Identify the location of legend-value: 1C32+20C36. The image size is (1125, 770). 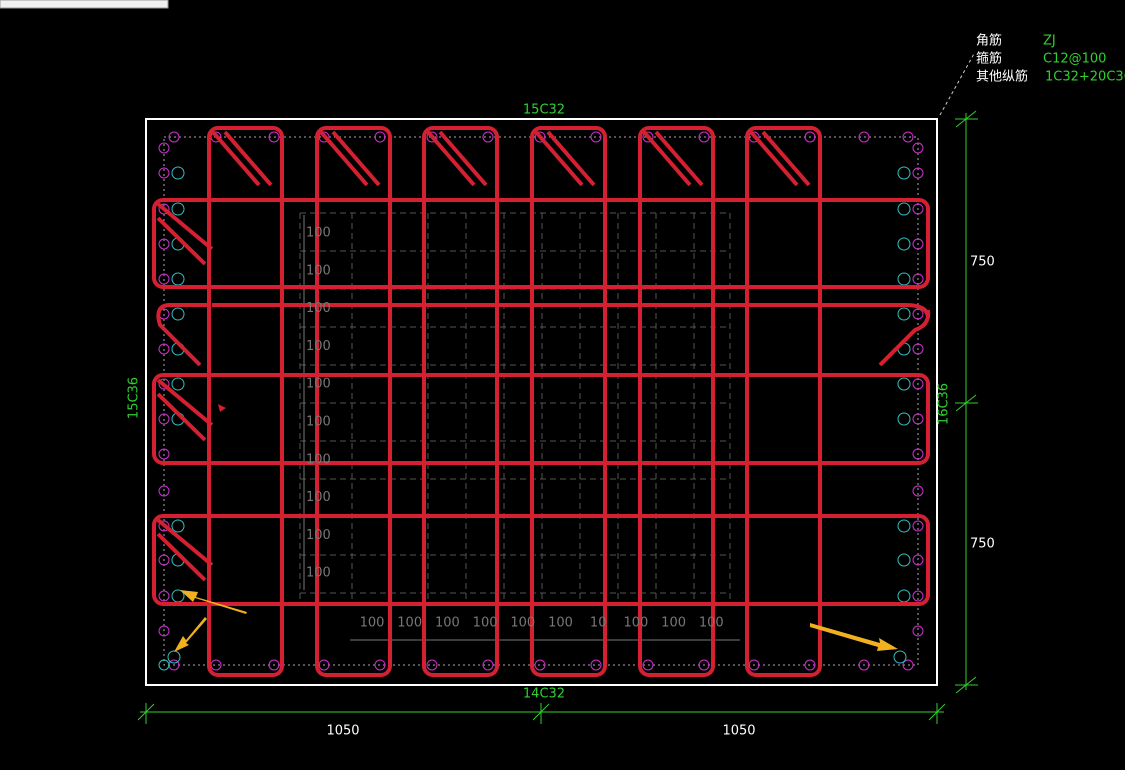
(1085, 77).